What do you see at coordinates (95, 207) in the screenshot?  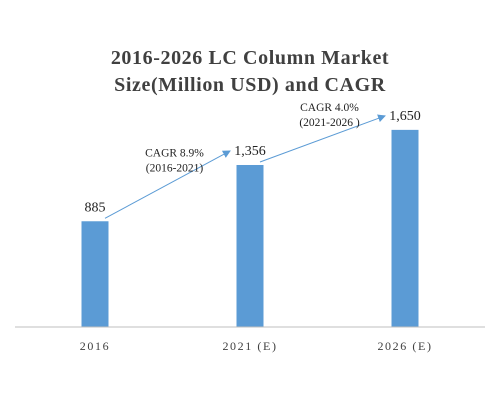 I see `value-label-0: 885` at bounding box center [95, 207].